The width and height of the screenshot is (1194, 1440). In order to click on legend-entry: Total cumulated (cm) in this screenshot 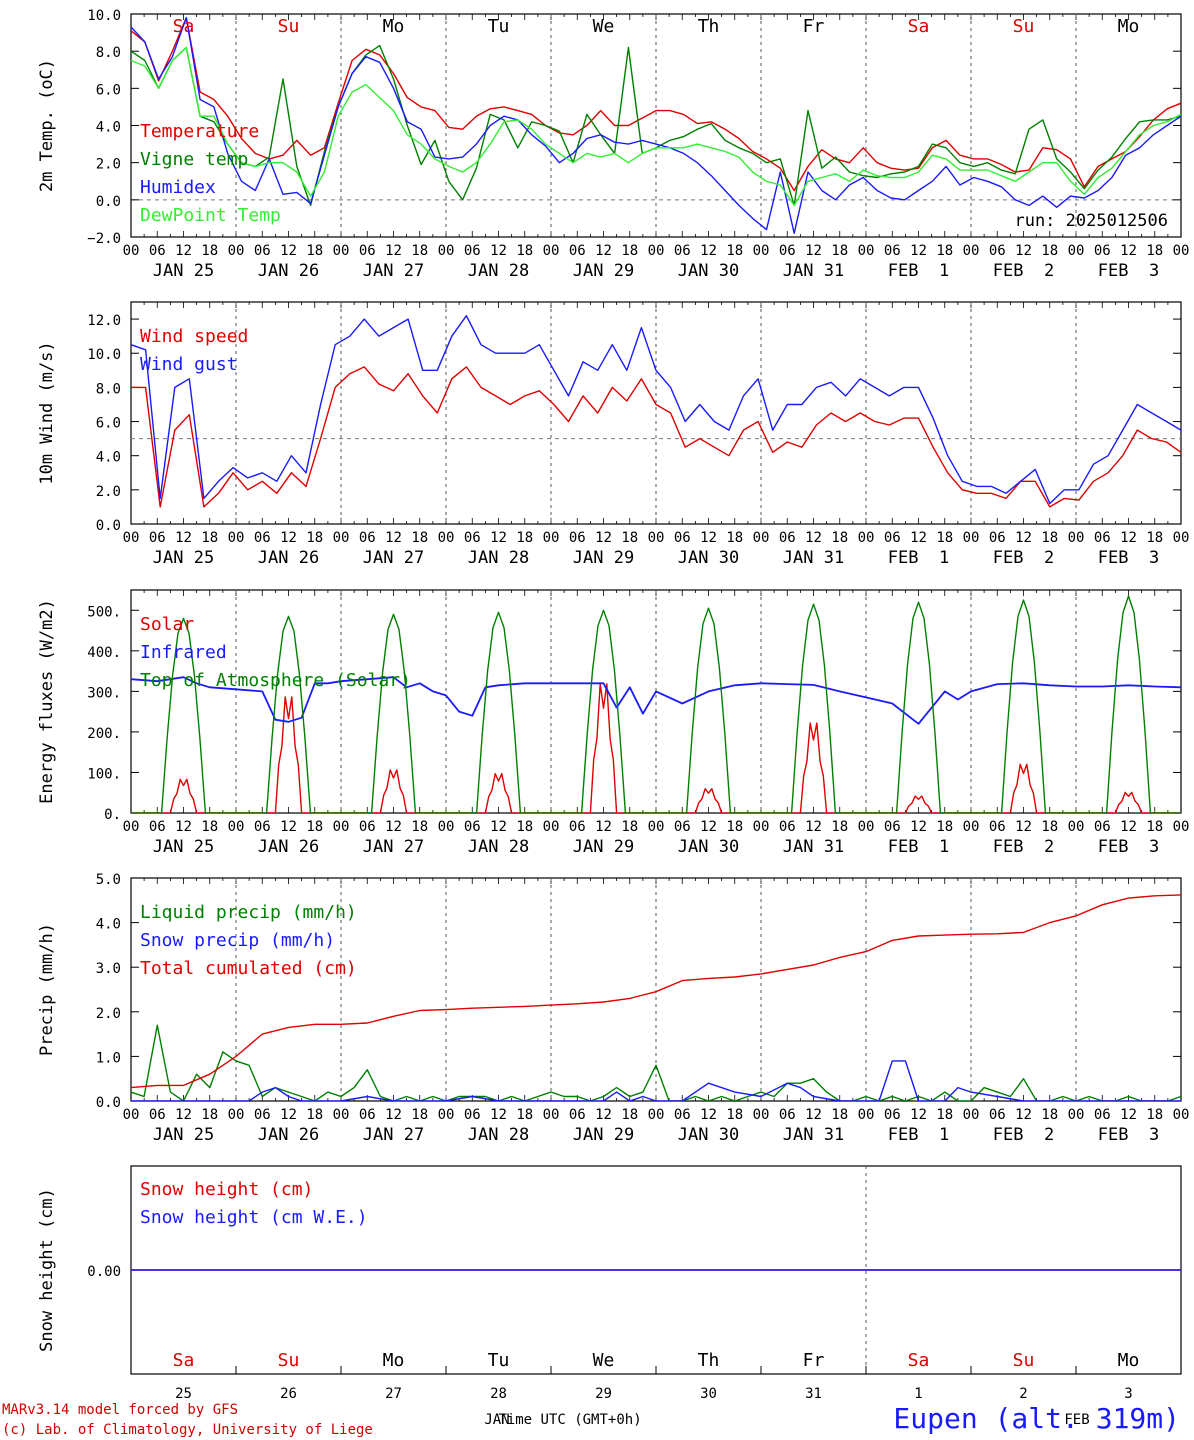, I will do `click(248, 968)`.